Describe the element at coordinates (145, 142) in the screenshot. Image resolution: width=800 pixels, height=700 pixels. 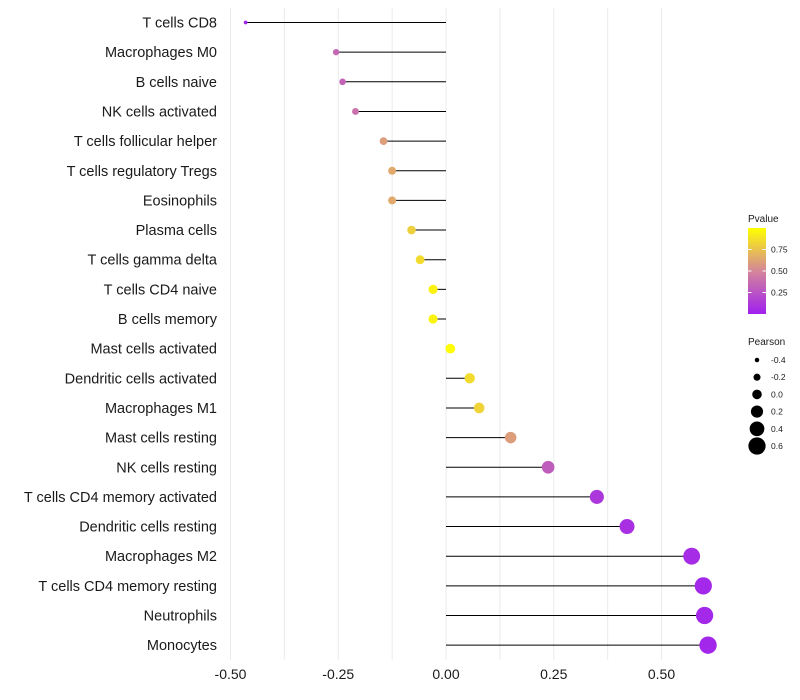
I see `category-label: T cells follicular helper` at that location.